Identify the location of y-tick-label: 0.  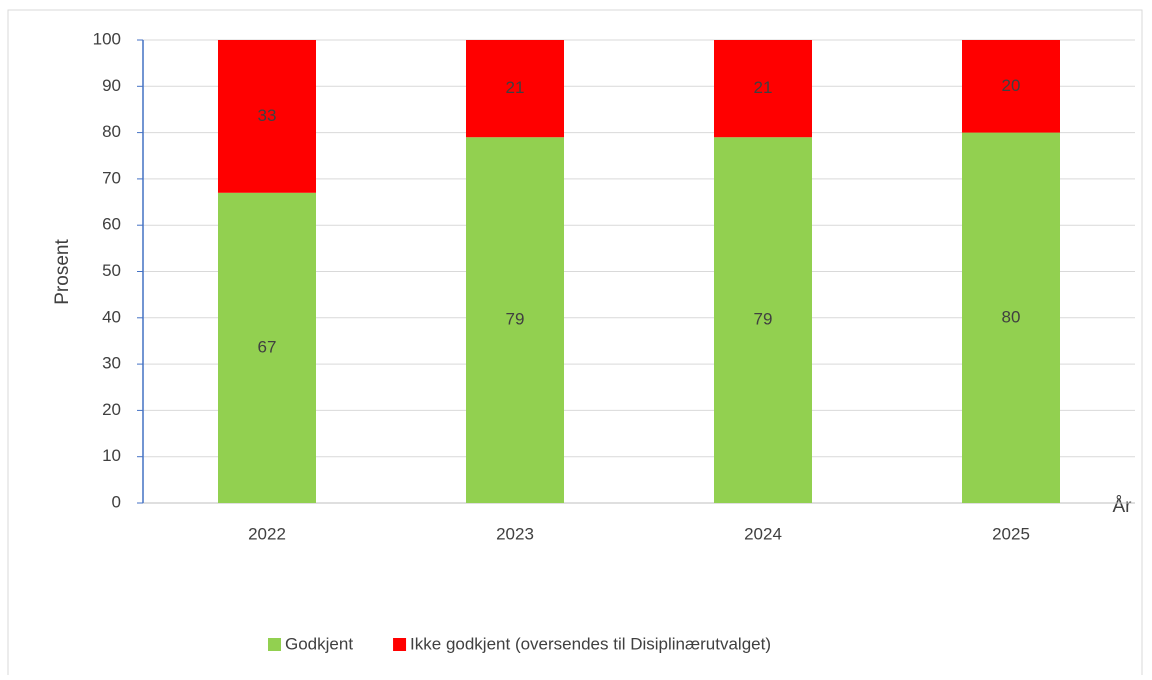
(116, 501).